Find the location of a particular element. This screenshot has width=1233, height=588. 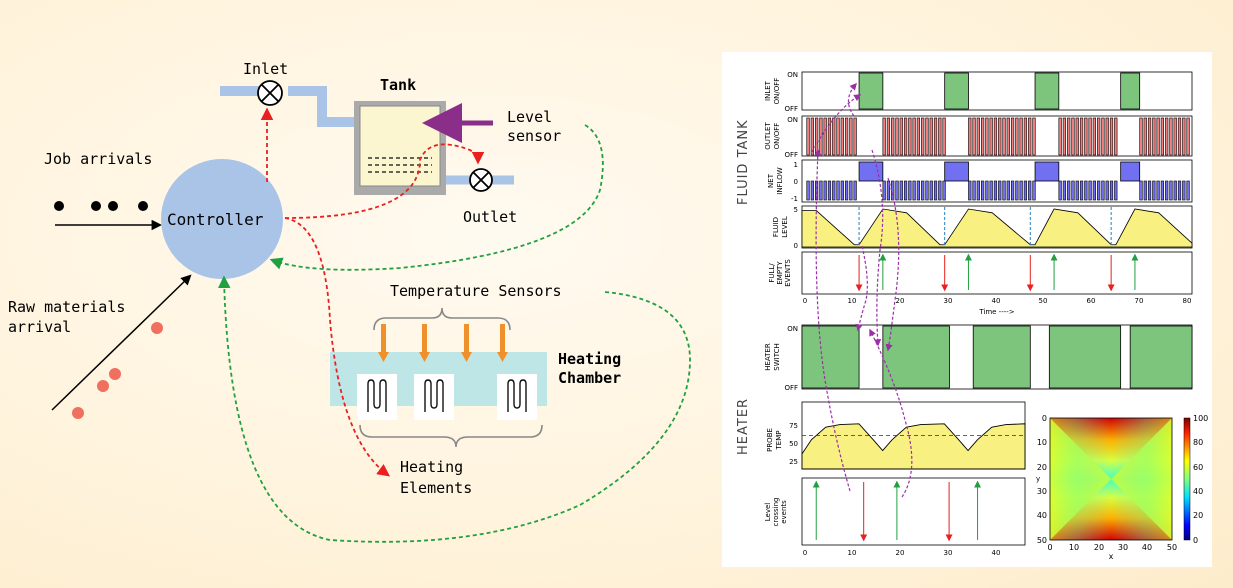

probe-temp-ylabel-1: PROBE is located at coordinates (770, 440).